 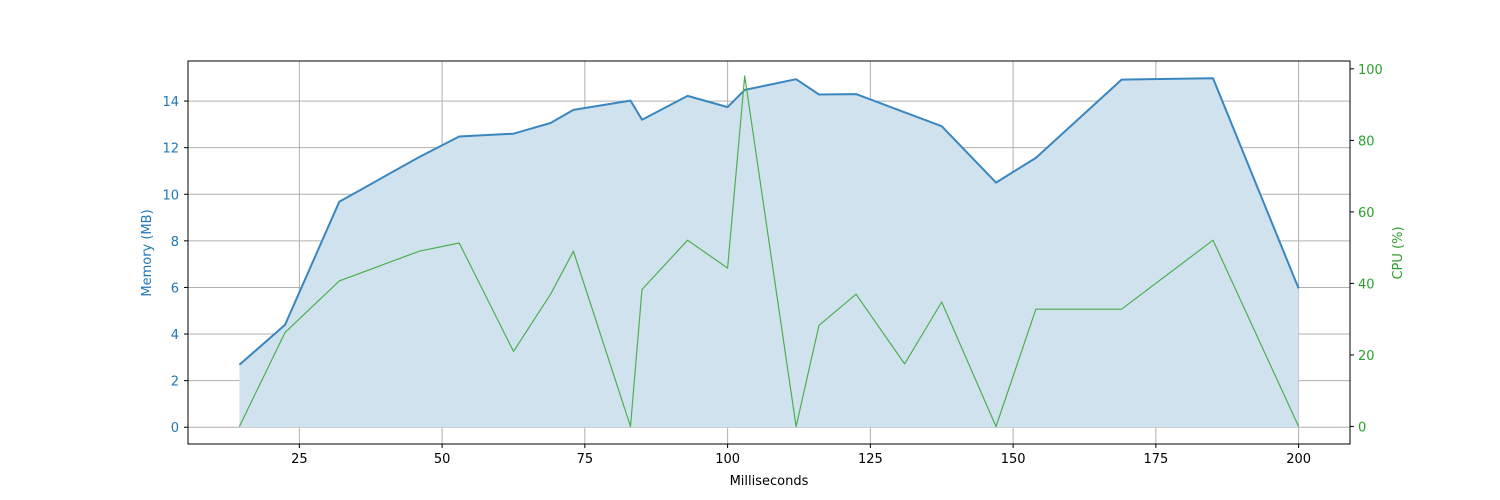 I want to click on x-axis-title: Milliseconds, so click(x=769, y=481).